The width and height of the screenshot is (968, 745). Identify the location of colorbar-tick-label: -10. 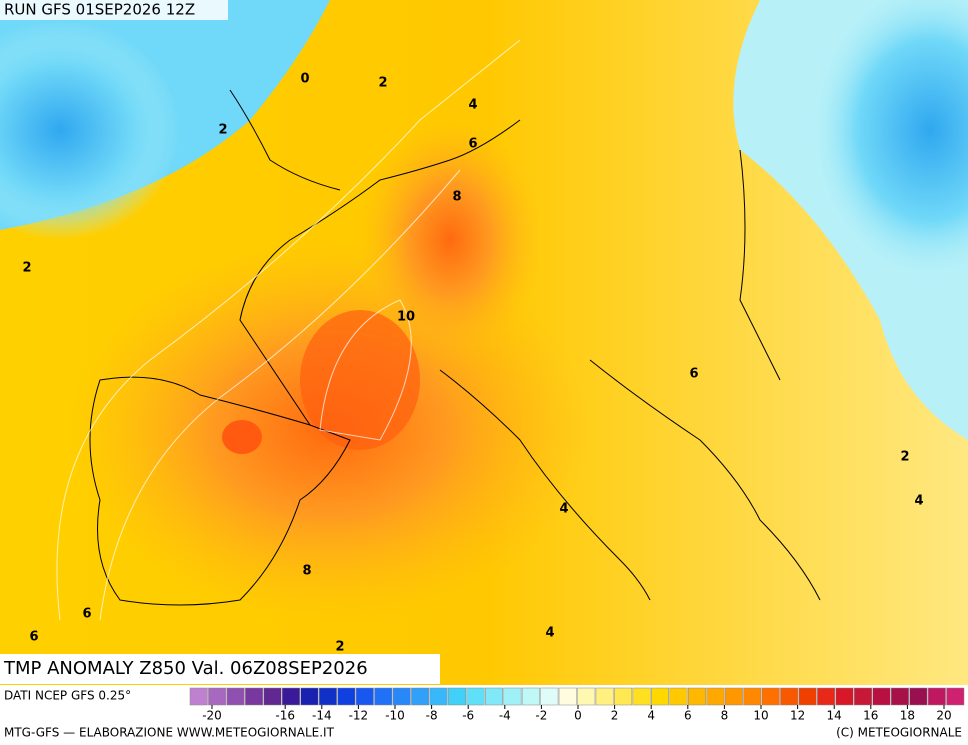
(395, 716).